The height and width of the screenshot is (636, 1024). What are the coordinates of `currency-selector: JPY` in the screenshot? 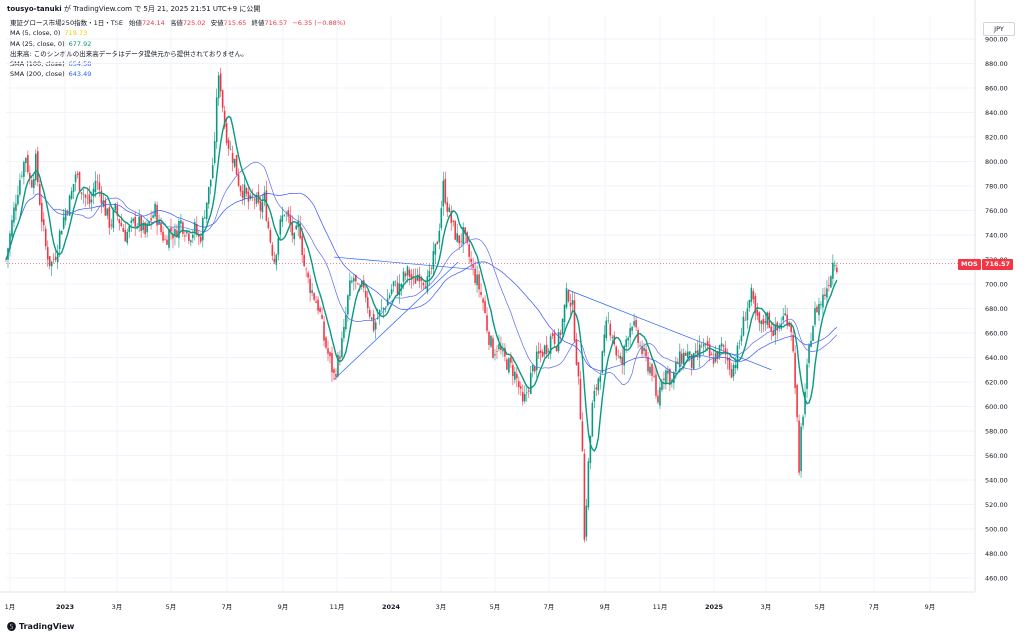 It's located at (999, 29).